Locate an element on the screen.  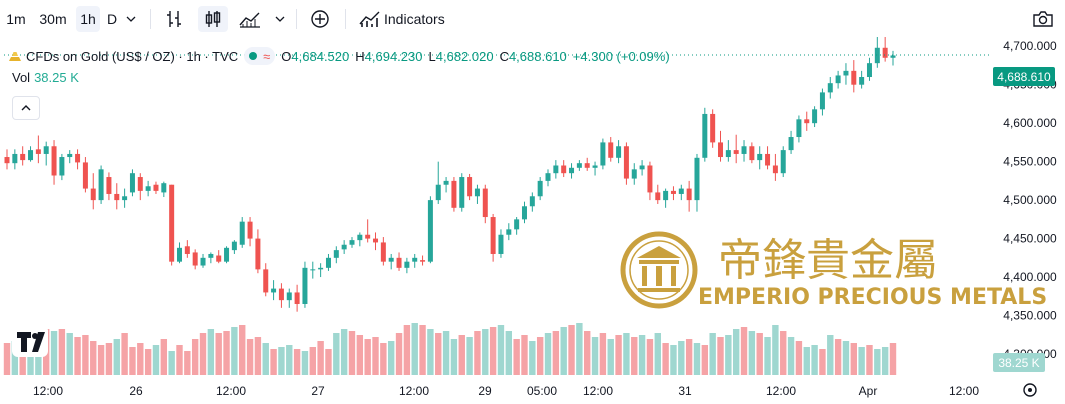
interval-d: D is located at coordinates (112, 19).